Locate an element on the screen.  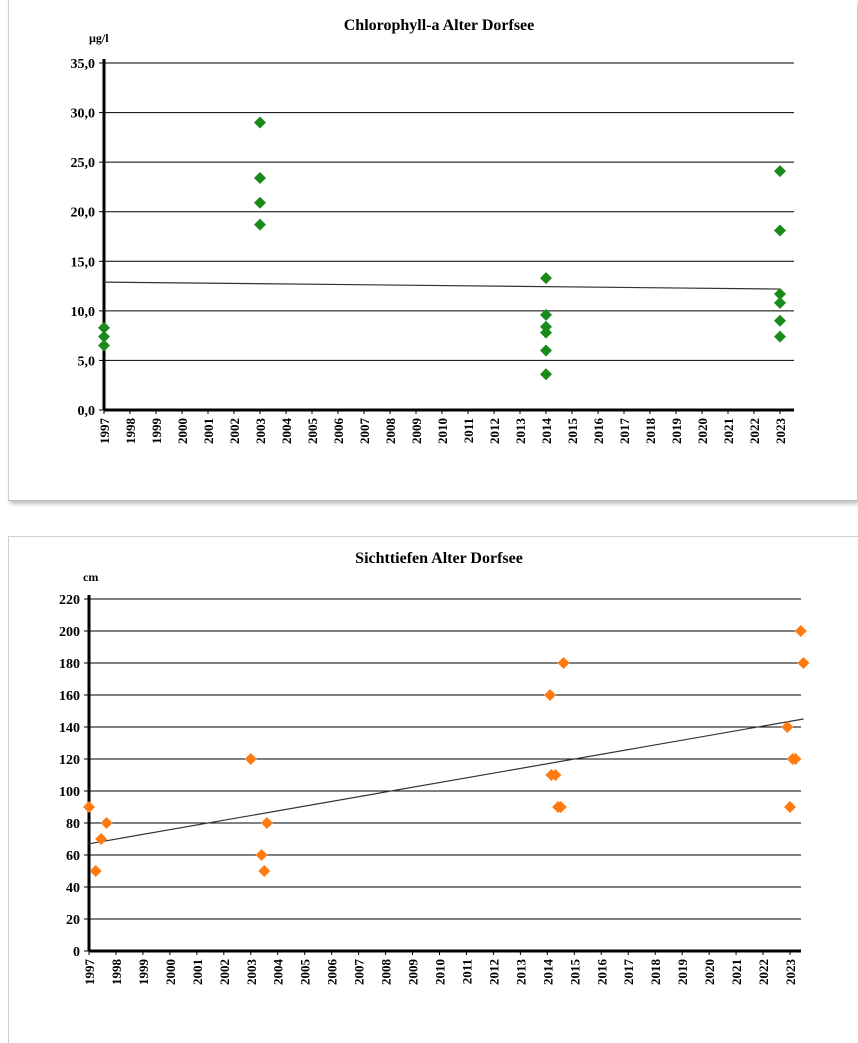
y-tick-label: 10,0 is located at coordinates (83, 312).